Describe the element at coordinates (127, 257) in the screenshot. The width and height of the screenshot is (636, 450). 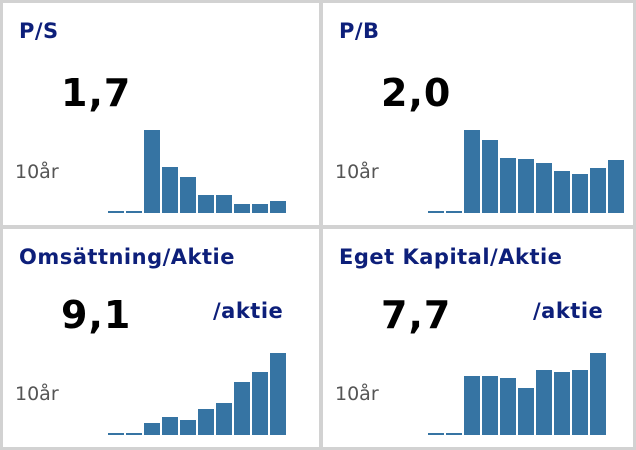
I see `card-title: Omsättning/Aktie` at that location.